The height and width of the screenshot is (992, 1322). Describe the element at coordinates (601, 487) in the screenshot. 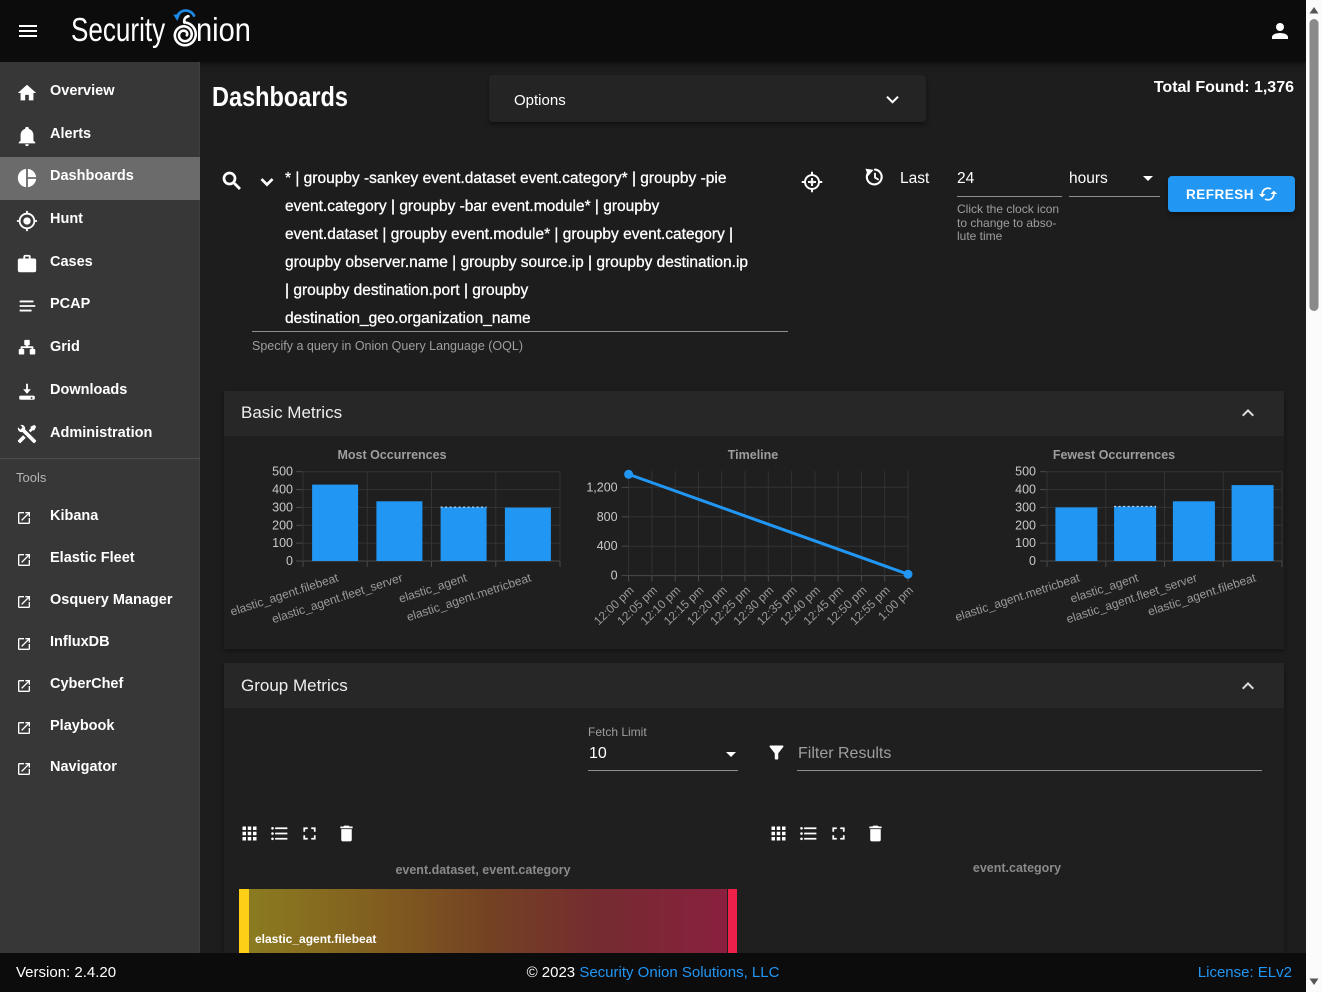

I see `svg-text: 1,200` at that location.